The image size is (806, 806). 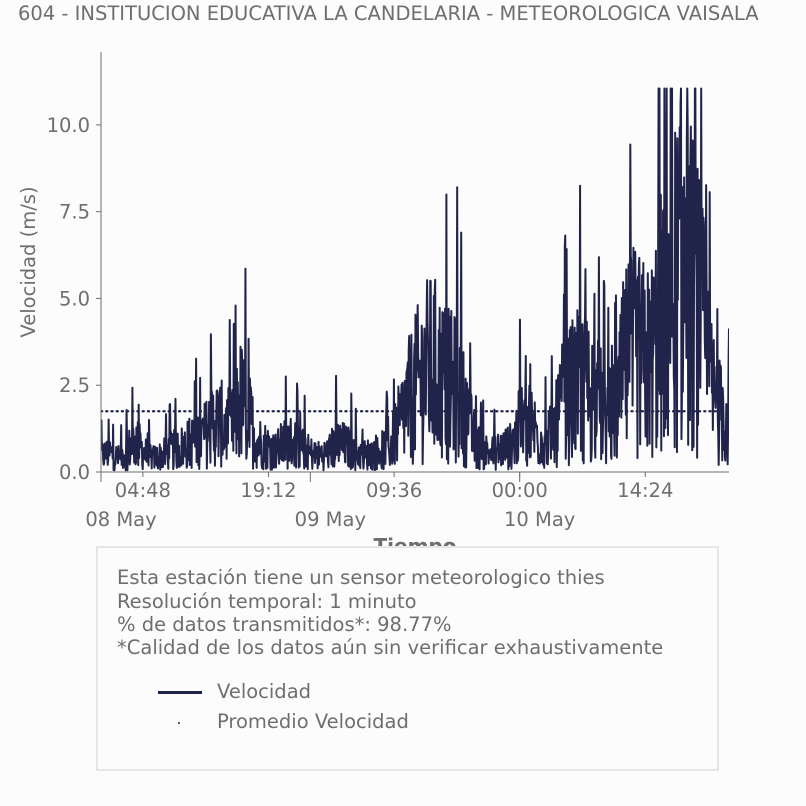 I want to click on y-tick-label: 2.5, so click(x=74, y=385).